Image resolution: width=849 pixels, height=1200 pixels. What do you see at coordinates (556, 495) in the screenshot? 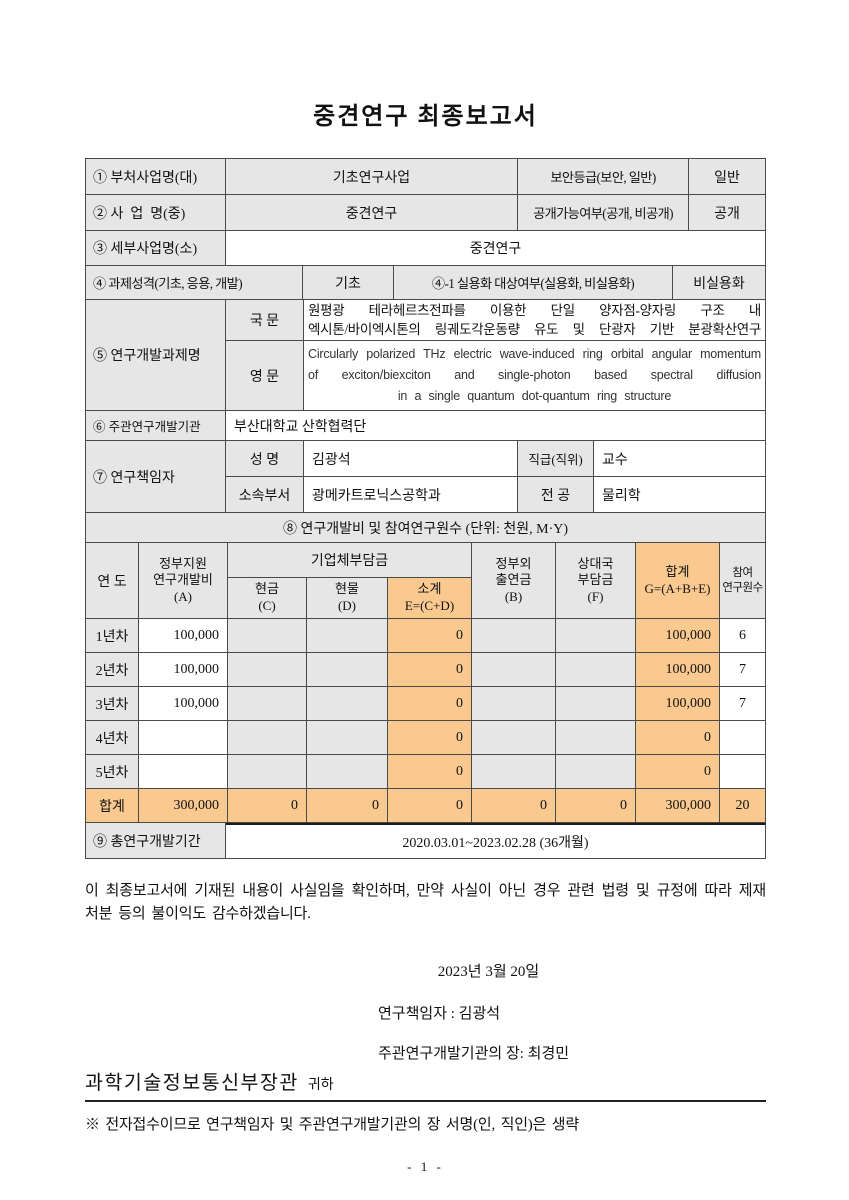
I see `pi-major-label: 전 공` at bounding box center [556, 495].